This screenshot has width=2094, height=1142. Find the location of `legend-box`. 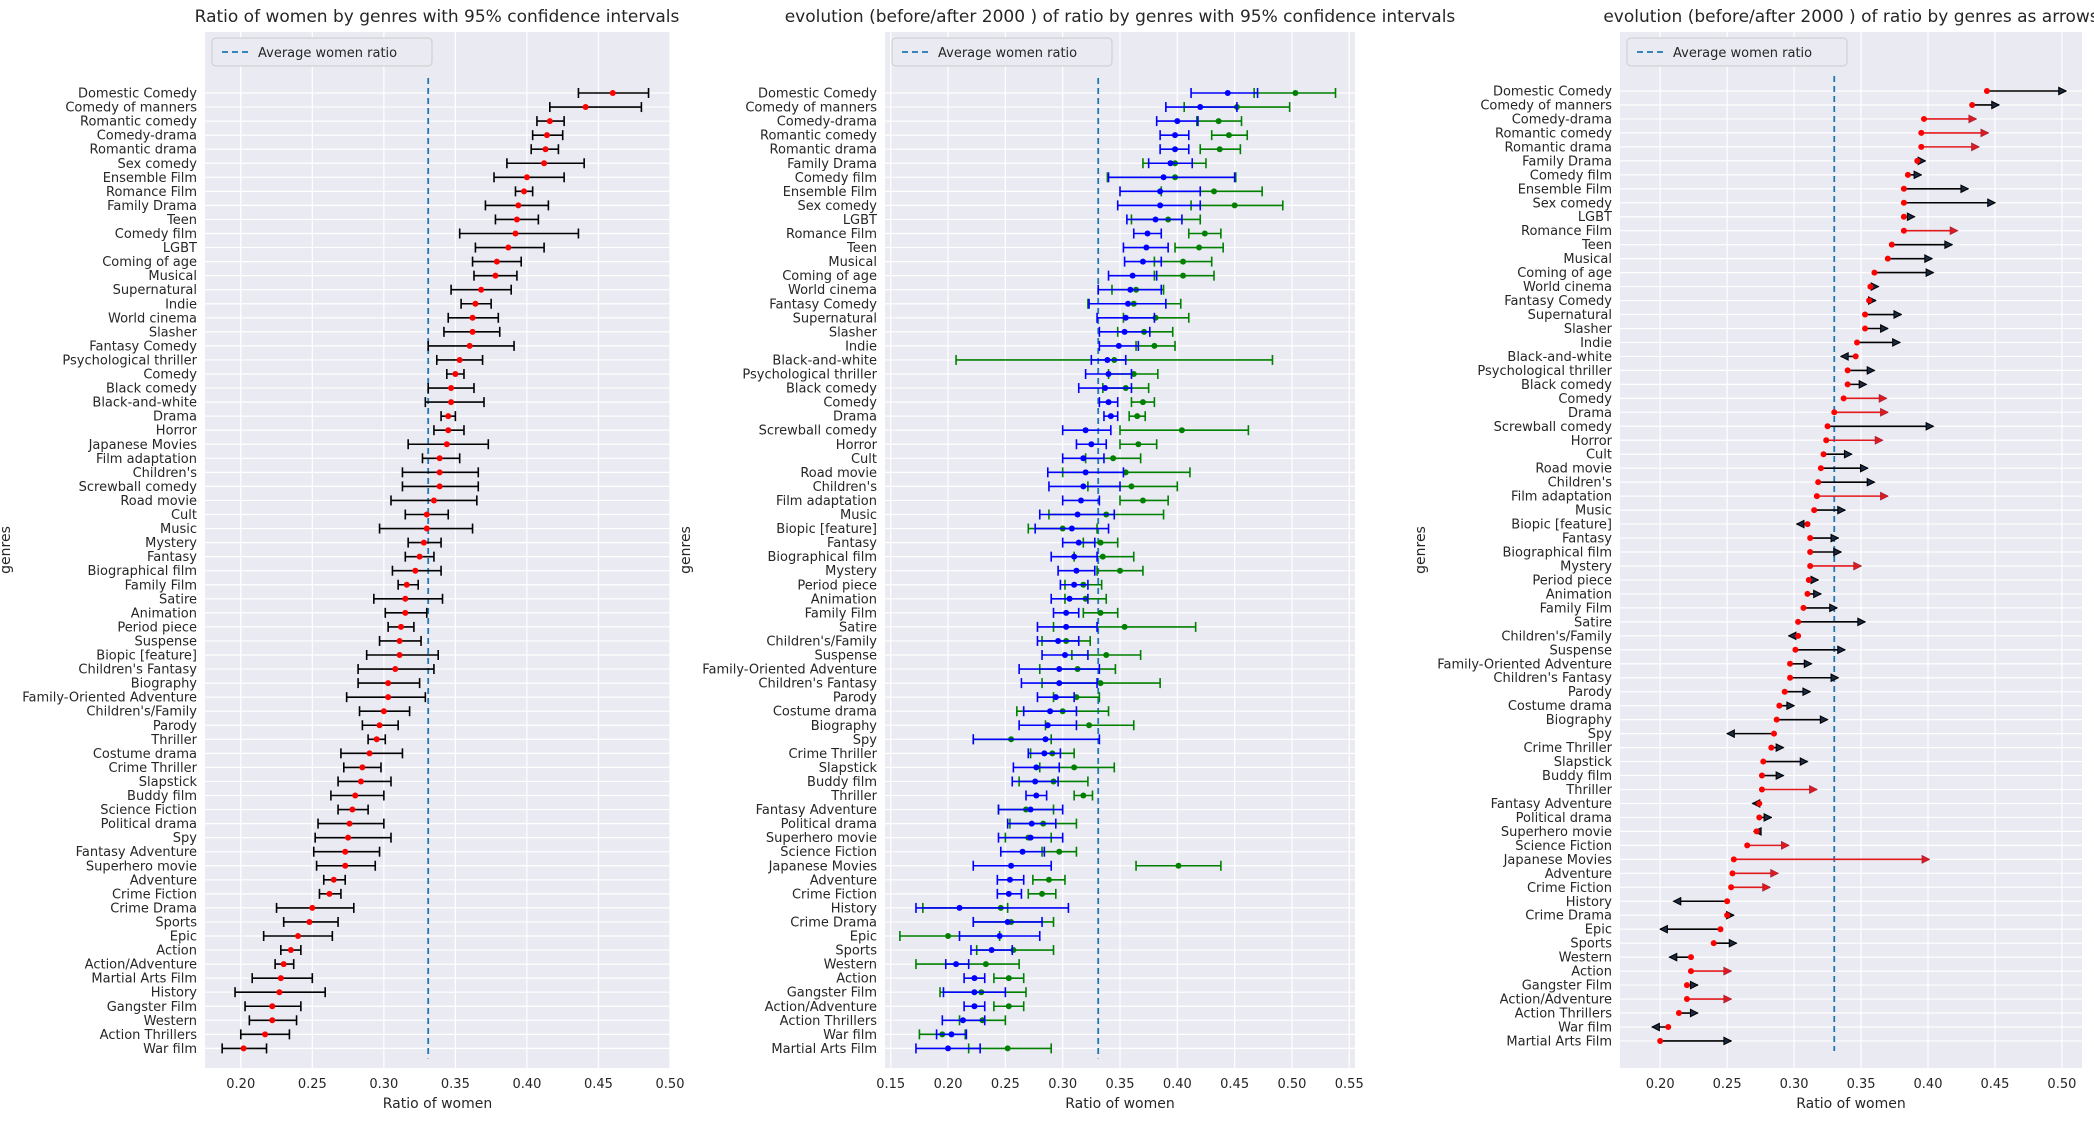

legend-box is located at coordinates (322, 52).